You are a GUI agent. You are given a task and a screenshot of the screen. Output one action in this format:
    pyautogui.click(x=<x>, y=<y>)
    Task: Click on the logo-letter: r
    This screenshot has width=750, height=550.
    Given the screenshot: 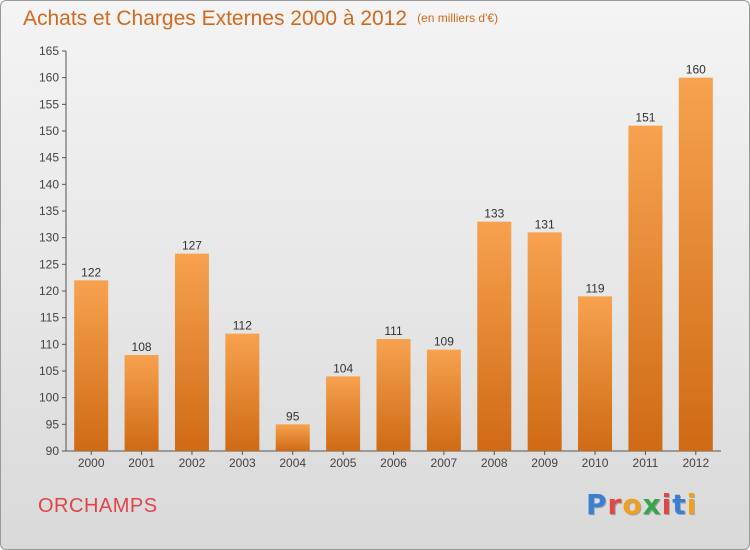 What is the action you would take?
    pyautogui.click(x=615, y=504)
    